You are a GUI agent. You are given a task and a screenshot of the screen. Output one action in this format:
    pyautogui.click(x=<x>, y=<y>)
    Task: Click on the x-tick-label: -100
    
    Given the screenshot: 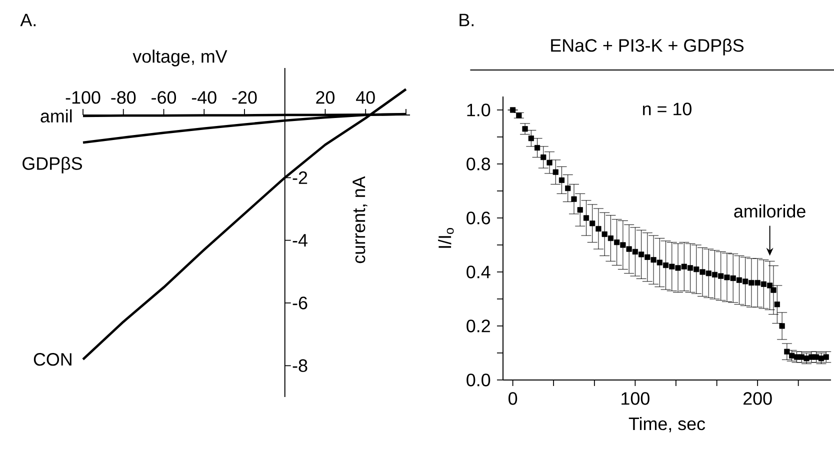 What is the action you would take?
    pyautogui.click(x=83, y=97)
    